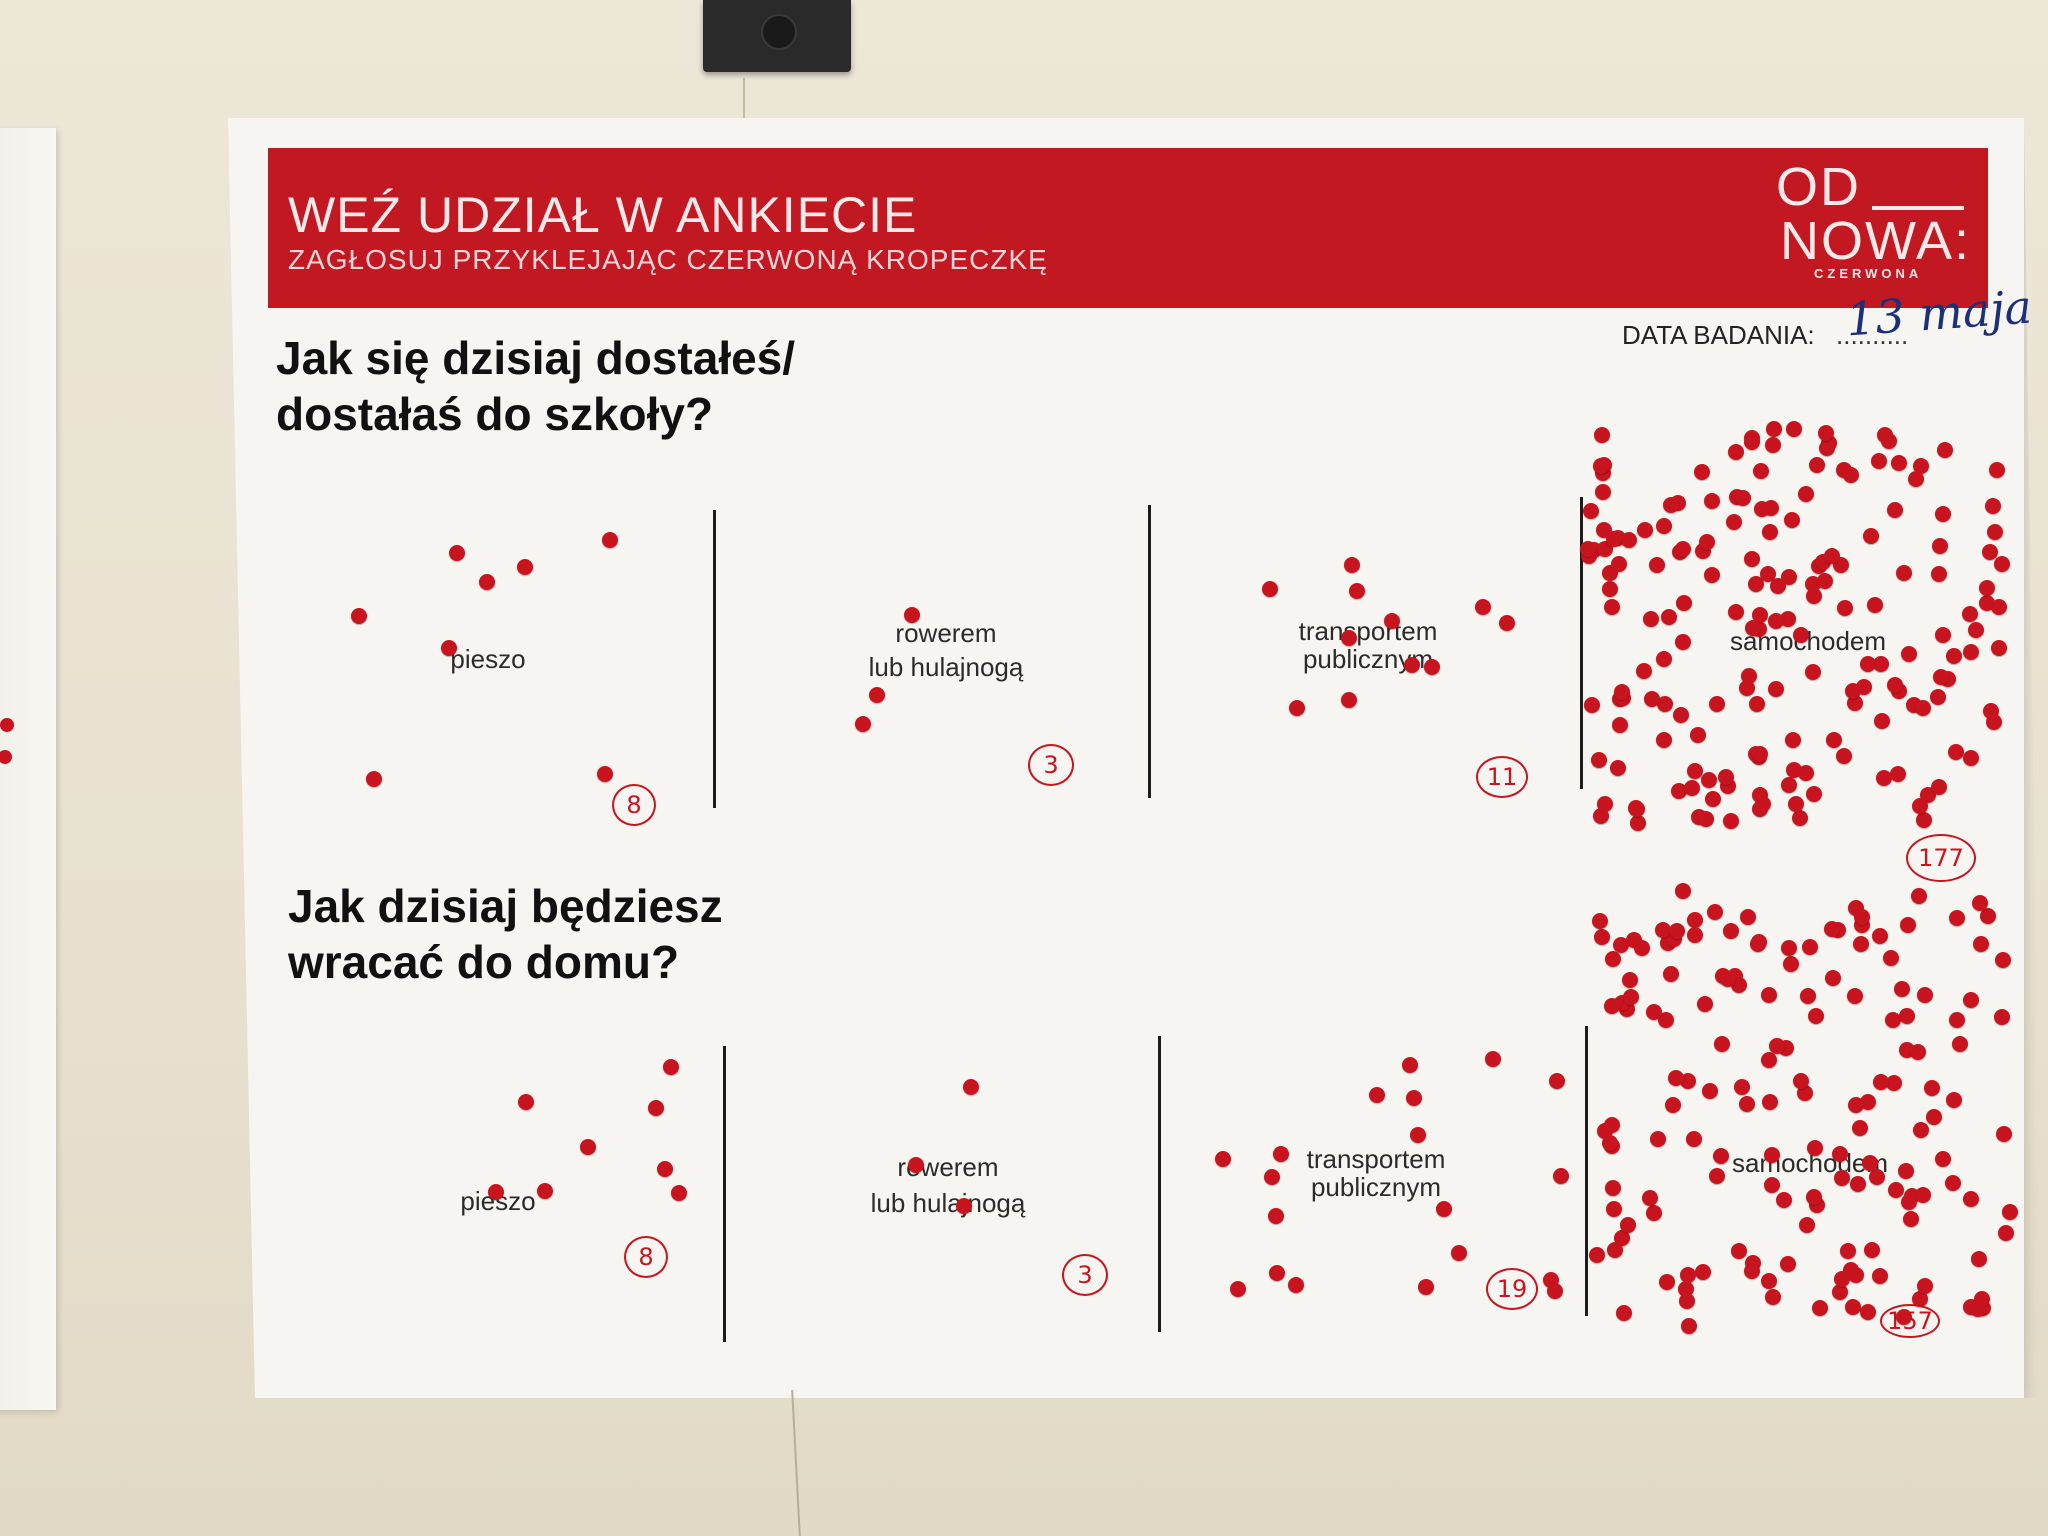 The image size is (2048, 1536). I want to click on question-1-title-line1: Jak się dzisiaj dostałeś/, so click(536, 358).